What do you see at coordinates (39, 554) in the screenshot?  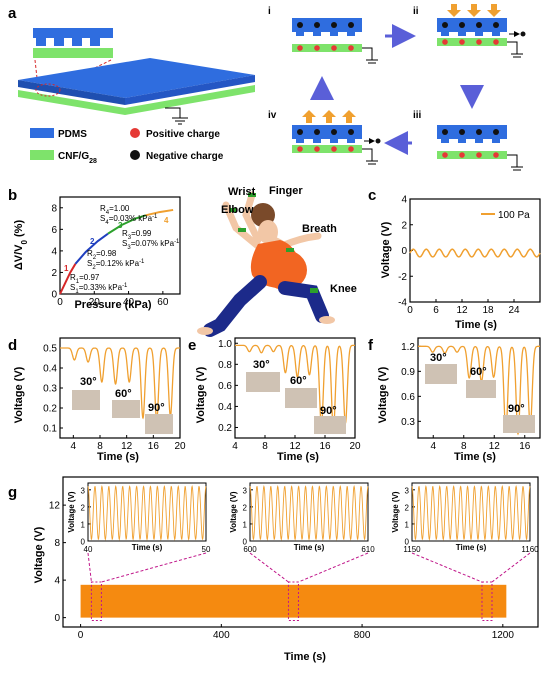 I see `panel-g-ylabel: Voltage (V)` at bounding box center [39, 554].